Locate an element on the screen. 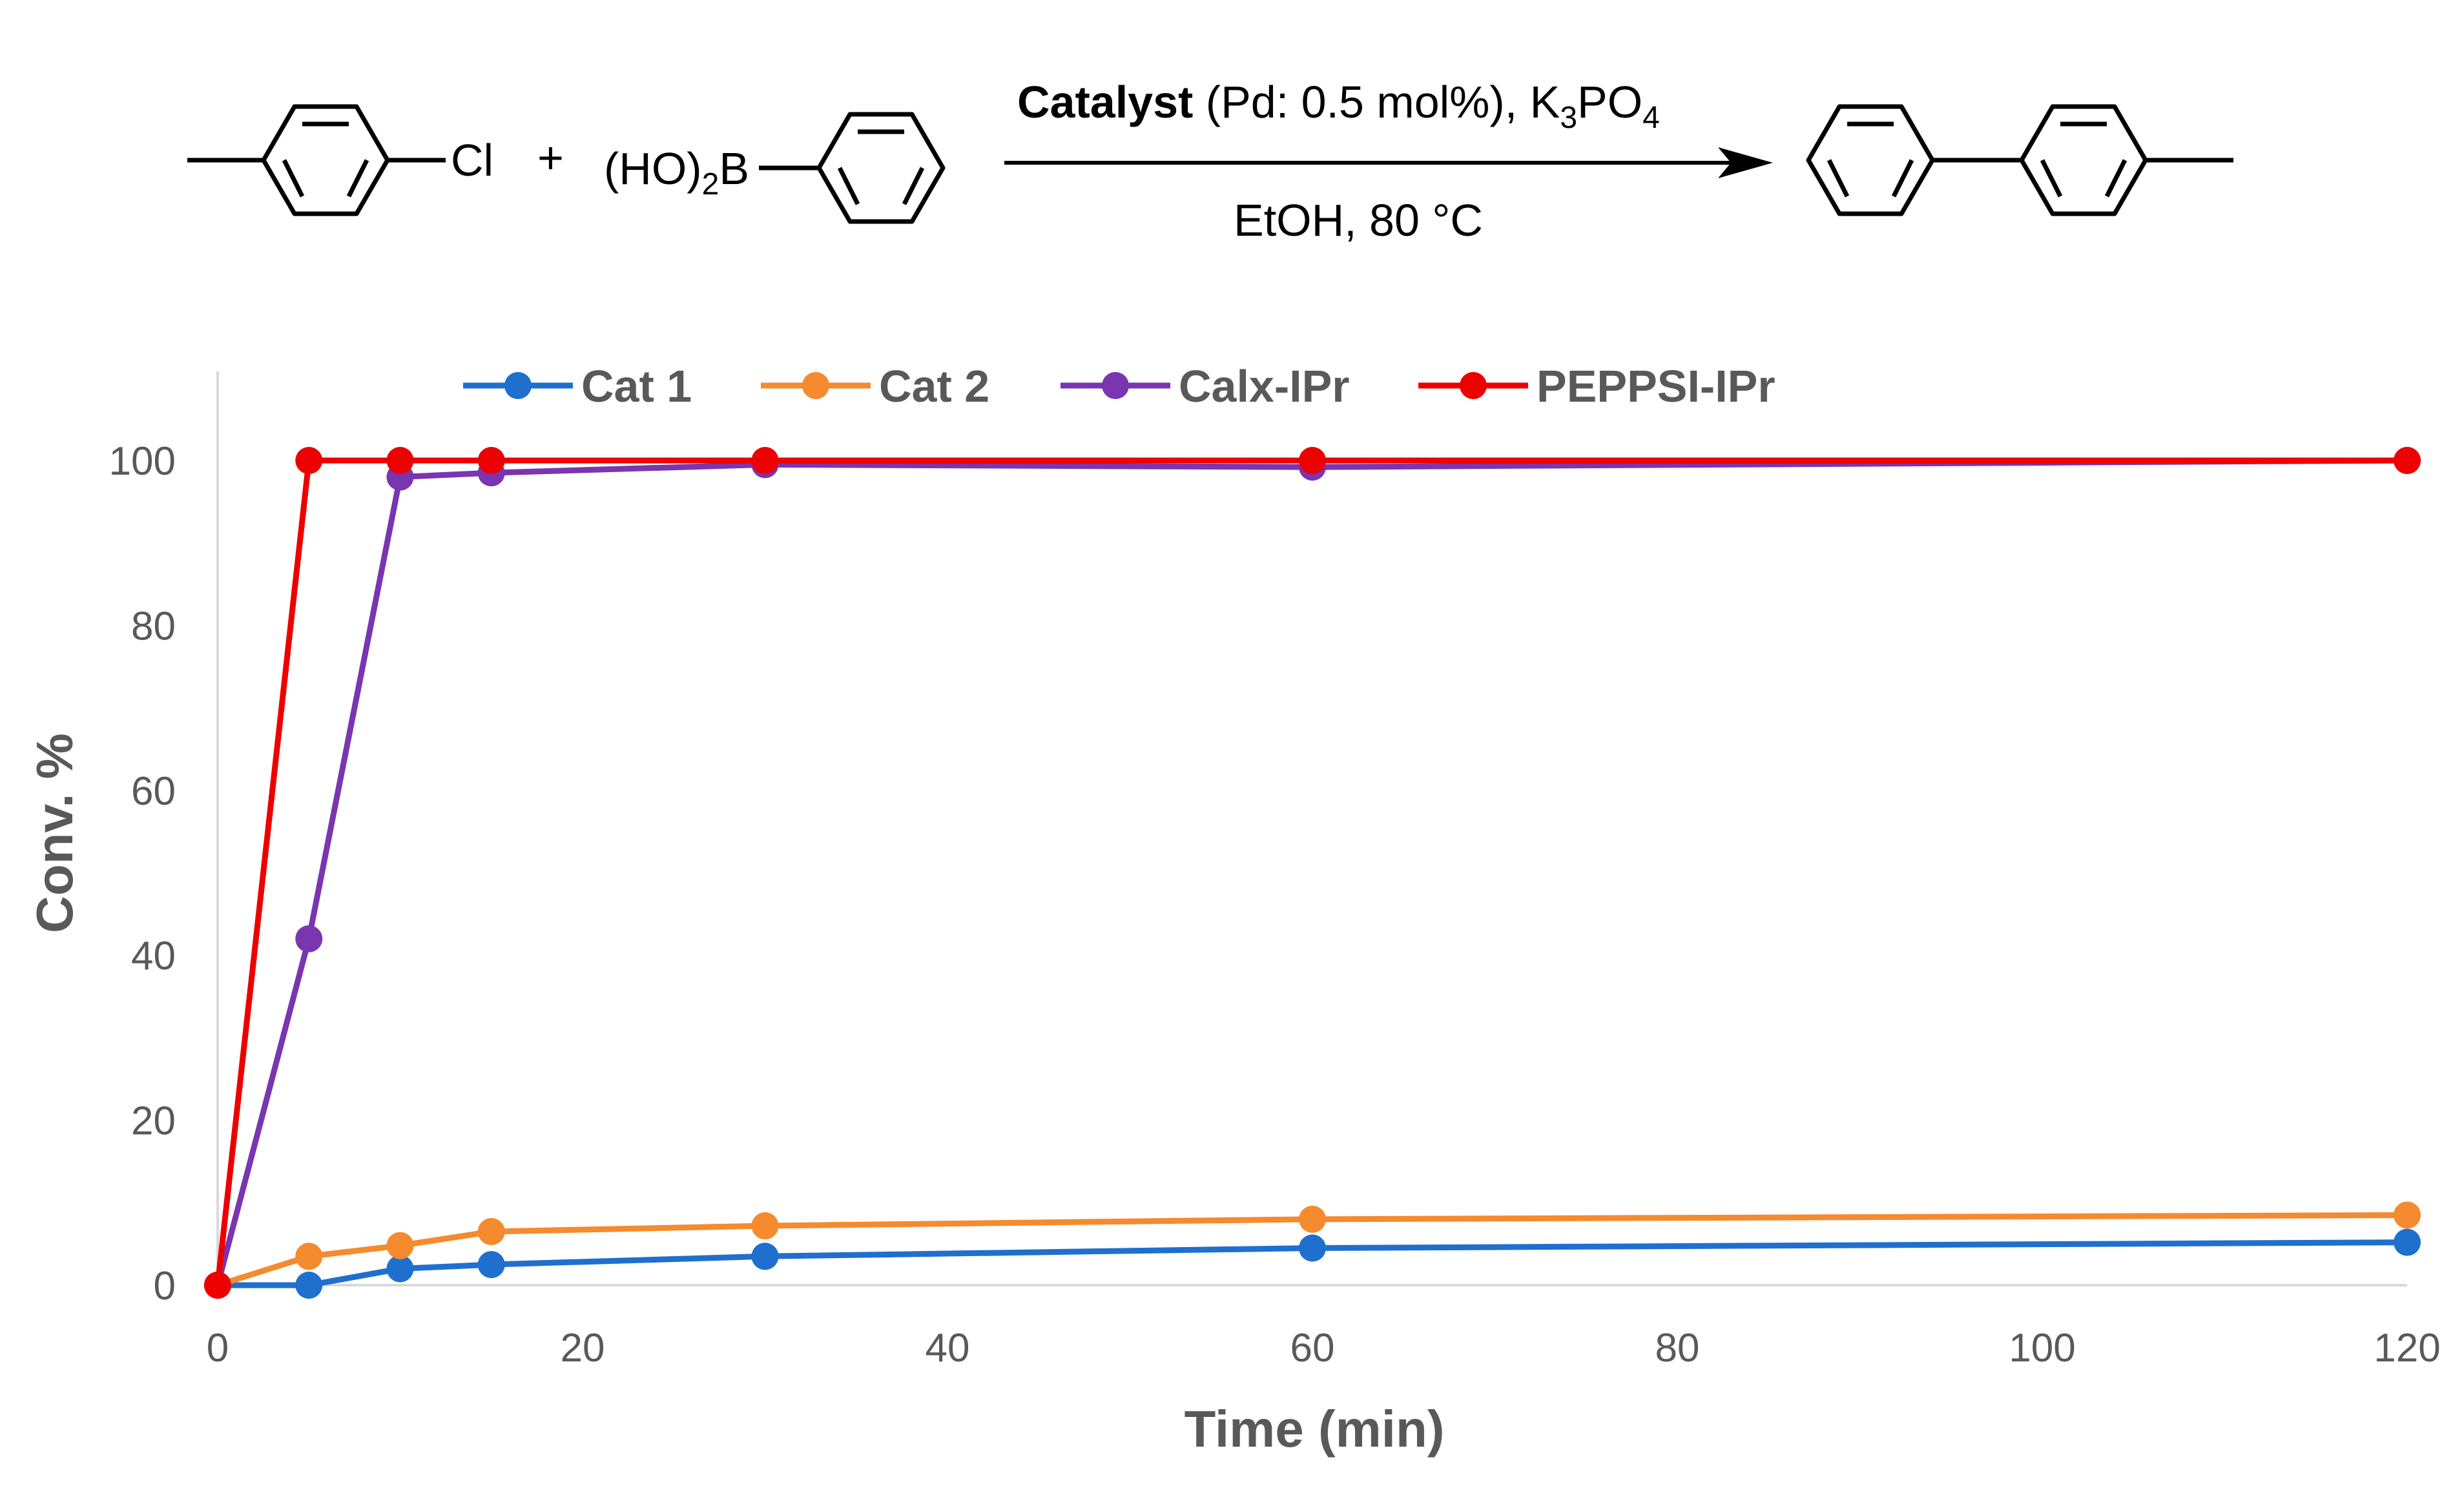 This screenshot has height=1508, width=2464. legend-label: PEPPSI-IPr is located at coordinates (1657, 386).